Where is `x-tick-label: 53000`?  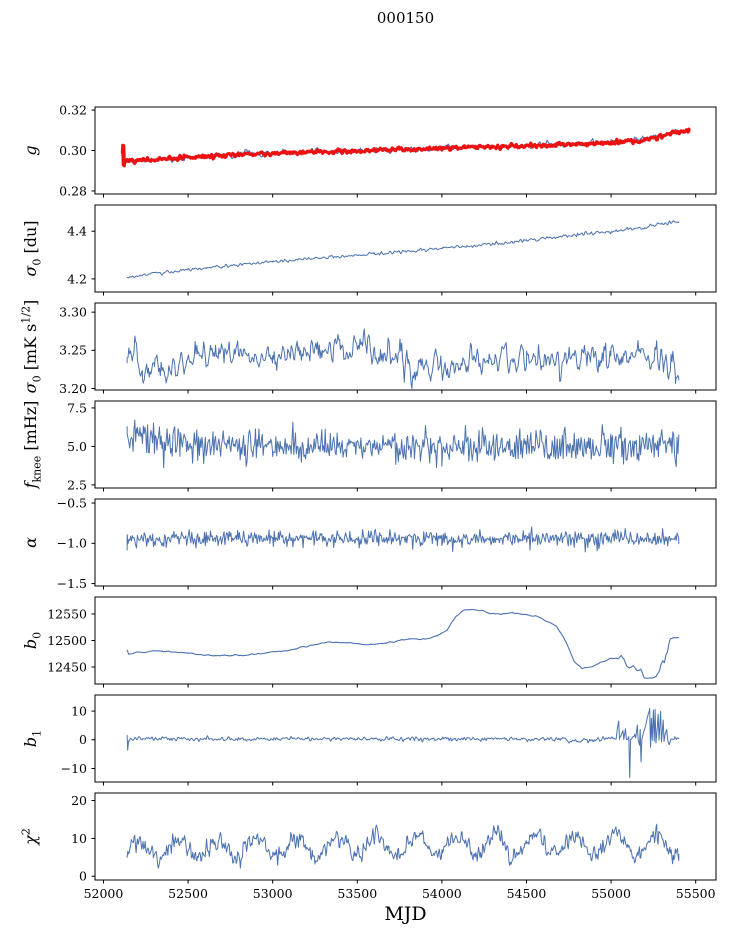
x-tick-label: 53000 is located at coordinates (273, 893).